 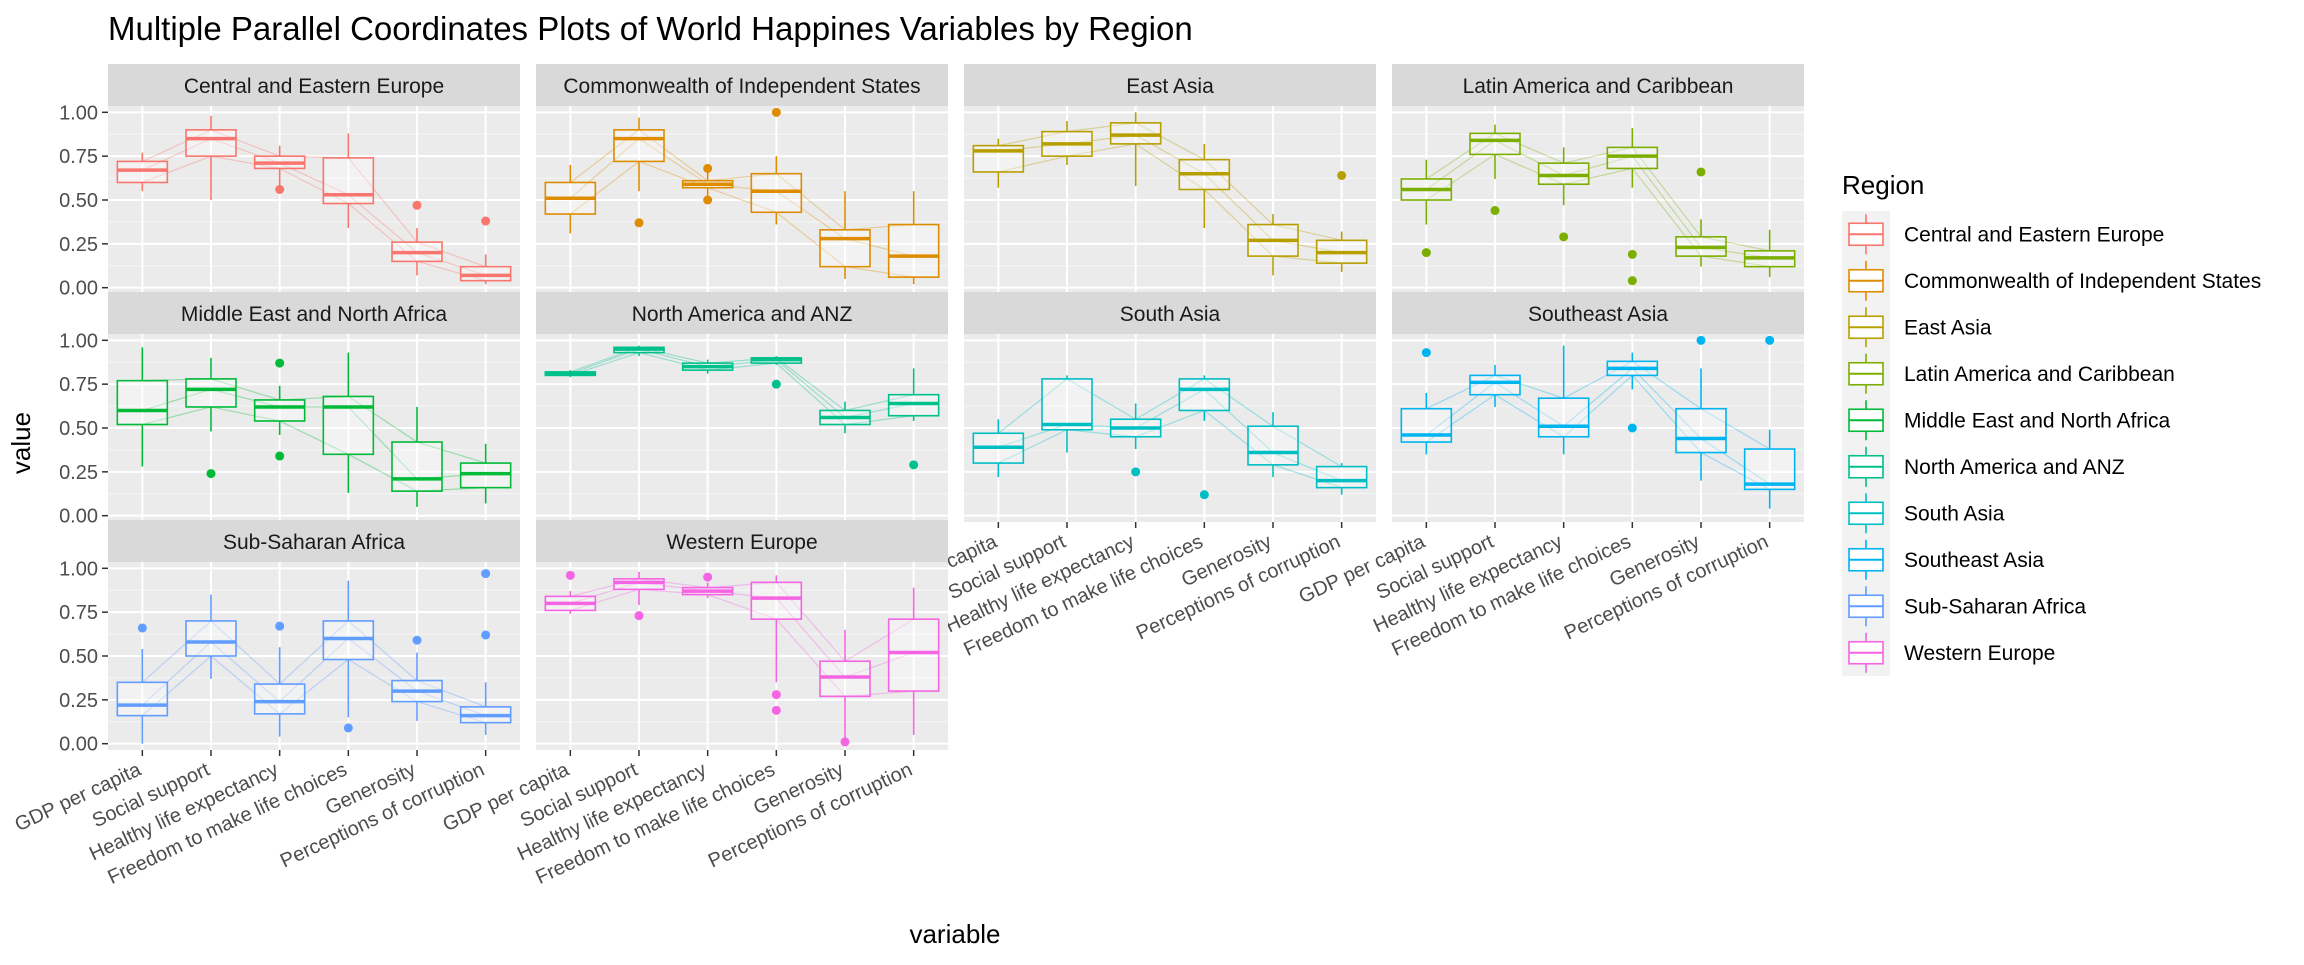 I want to click on legend-item-commonwealth-of-independent-states: Commonwealth of Independent States, so click(x=2054, y=280).